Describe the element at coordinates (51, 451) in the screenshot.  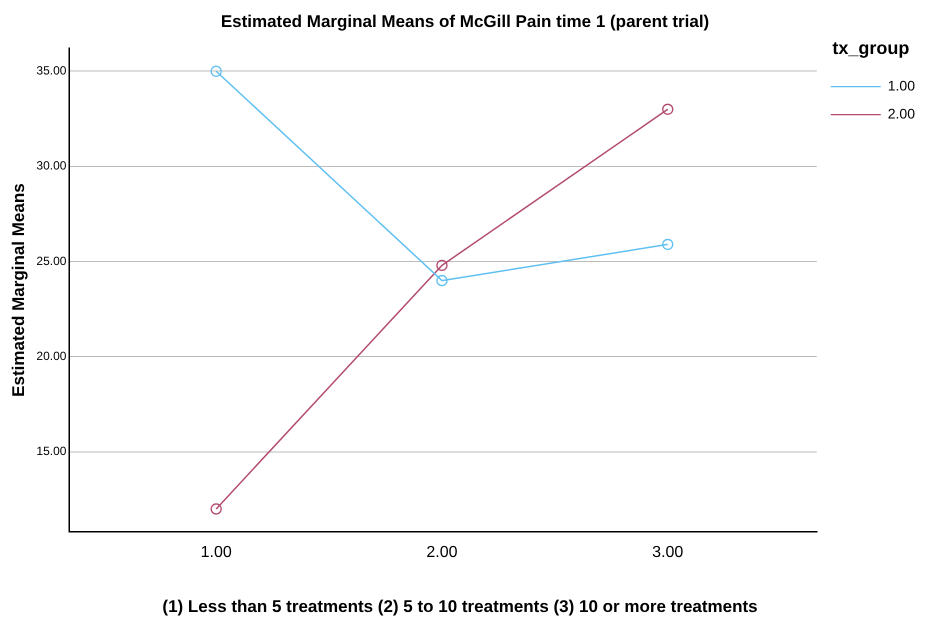
I see `y-tick-label: 15.00` at that location.